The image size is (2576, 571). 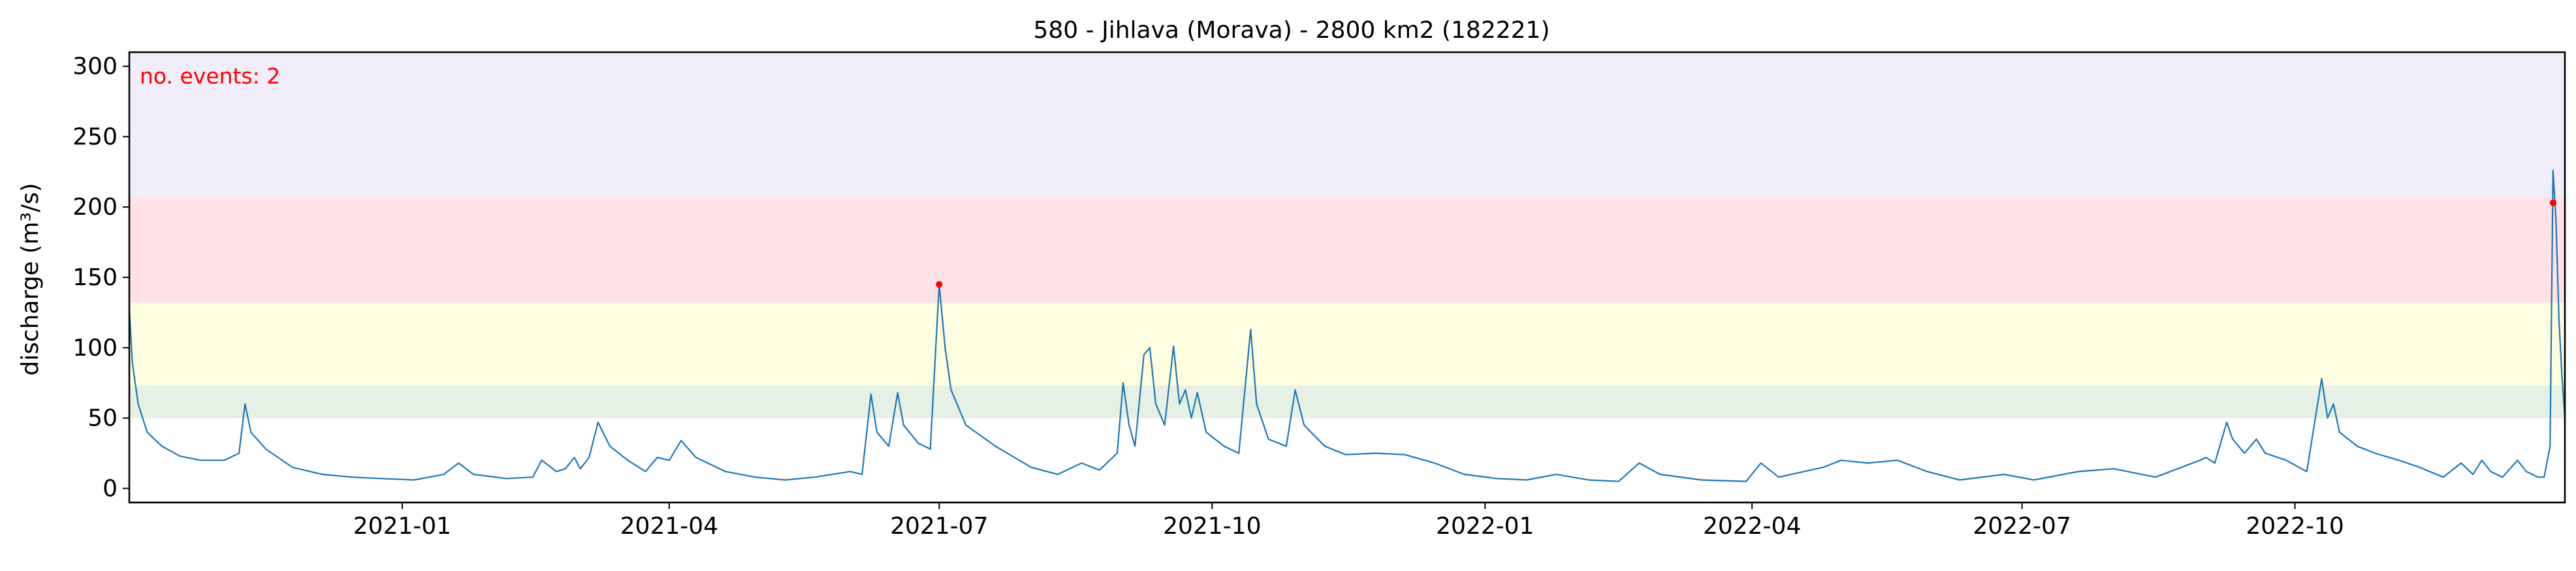 I want to click on x-tick-label-1: 2021-01, so click(x=402, y=526).